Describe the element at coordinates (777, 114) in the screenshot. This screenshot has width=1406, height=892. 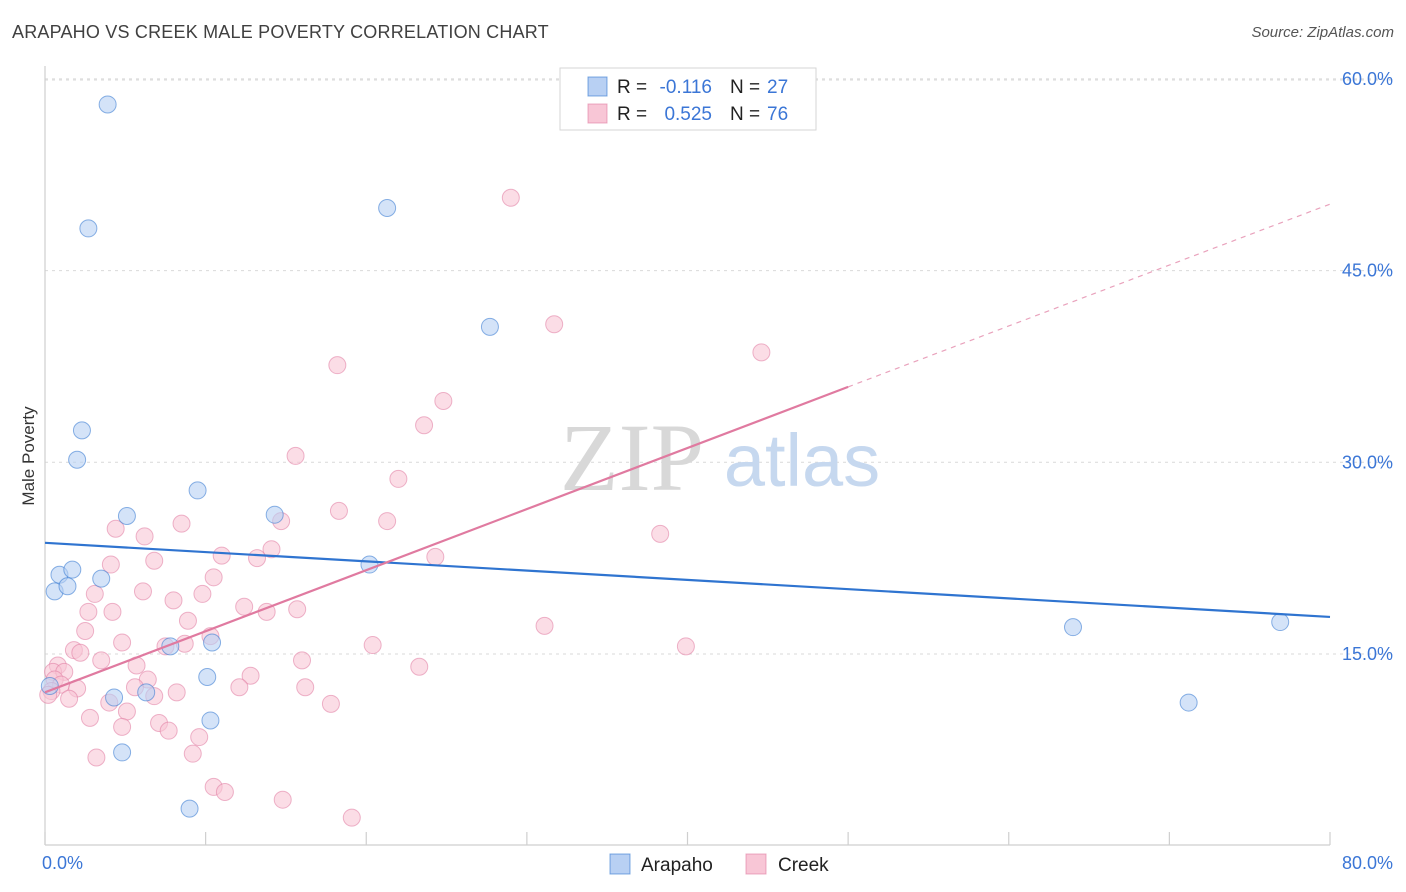
I see `legend-n-value: 76` at that location.